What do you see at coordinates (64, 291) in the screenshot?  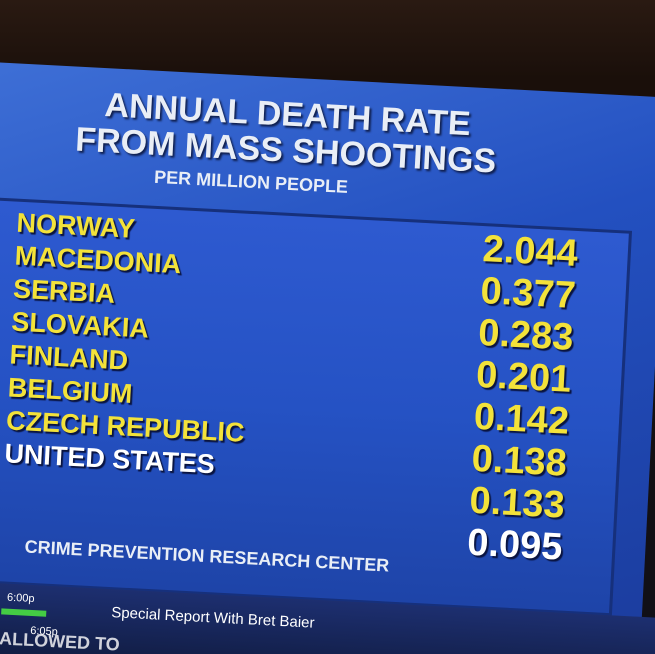 I see `country: SERBIA` at bounding box center [64, 291].